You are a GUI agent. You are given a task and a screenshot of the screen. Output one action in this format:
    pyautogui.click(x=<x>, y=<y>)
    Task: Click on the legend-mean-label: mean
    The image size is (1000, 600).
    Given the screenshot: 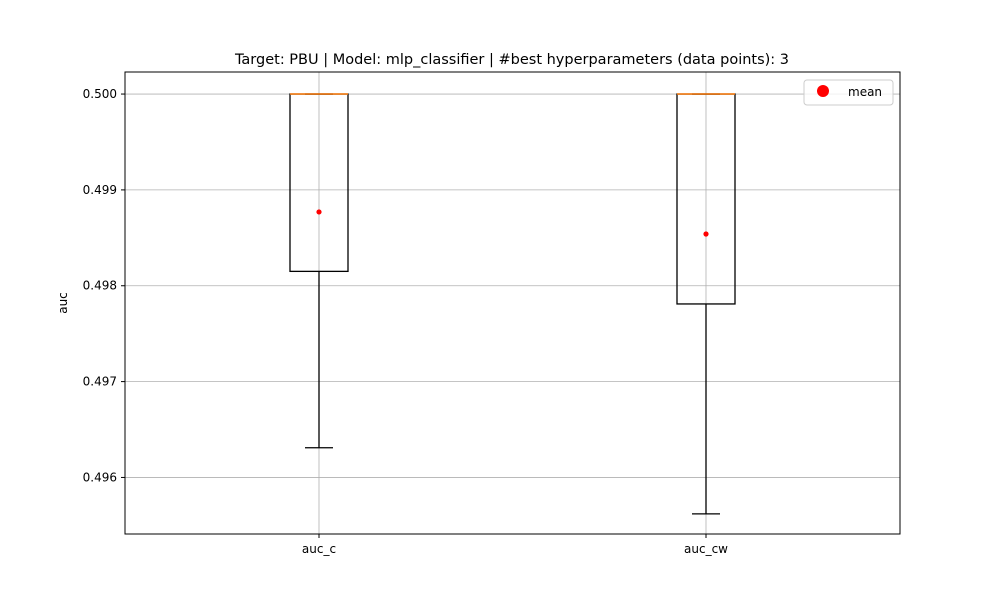 What is the action you would take?
    pyautogui.click(x=865, y=92)
    